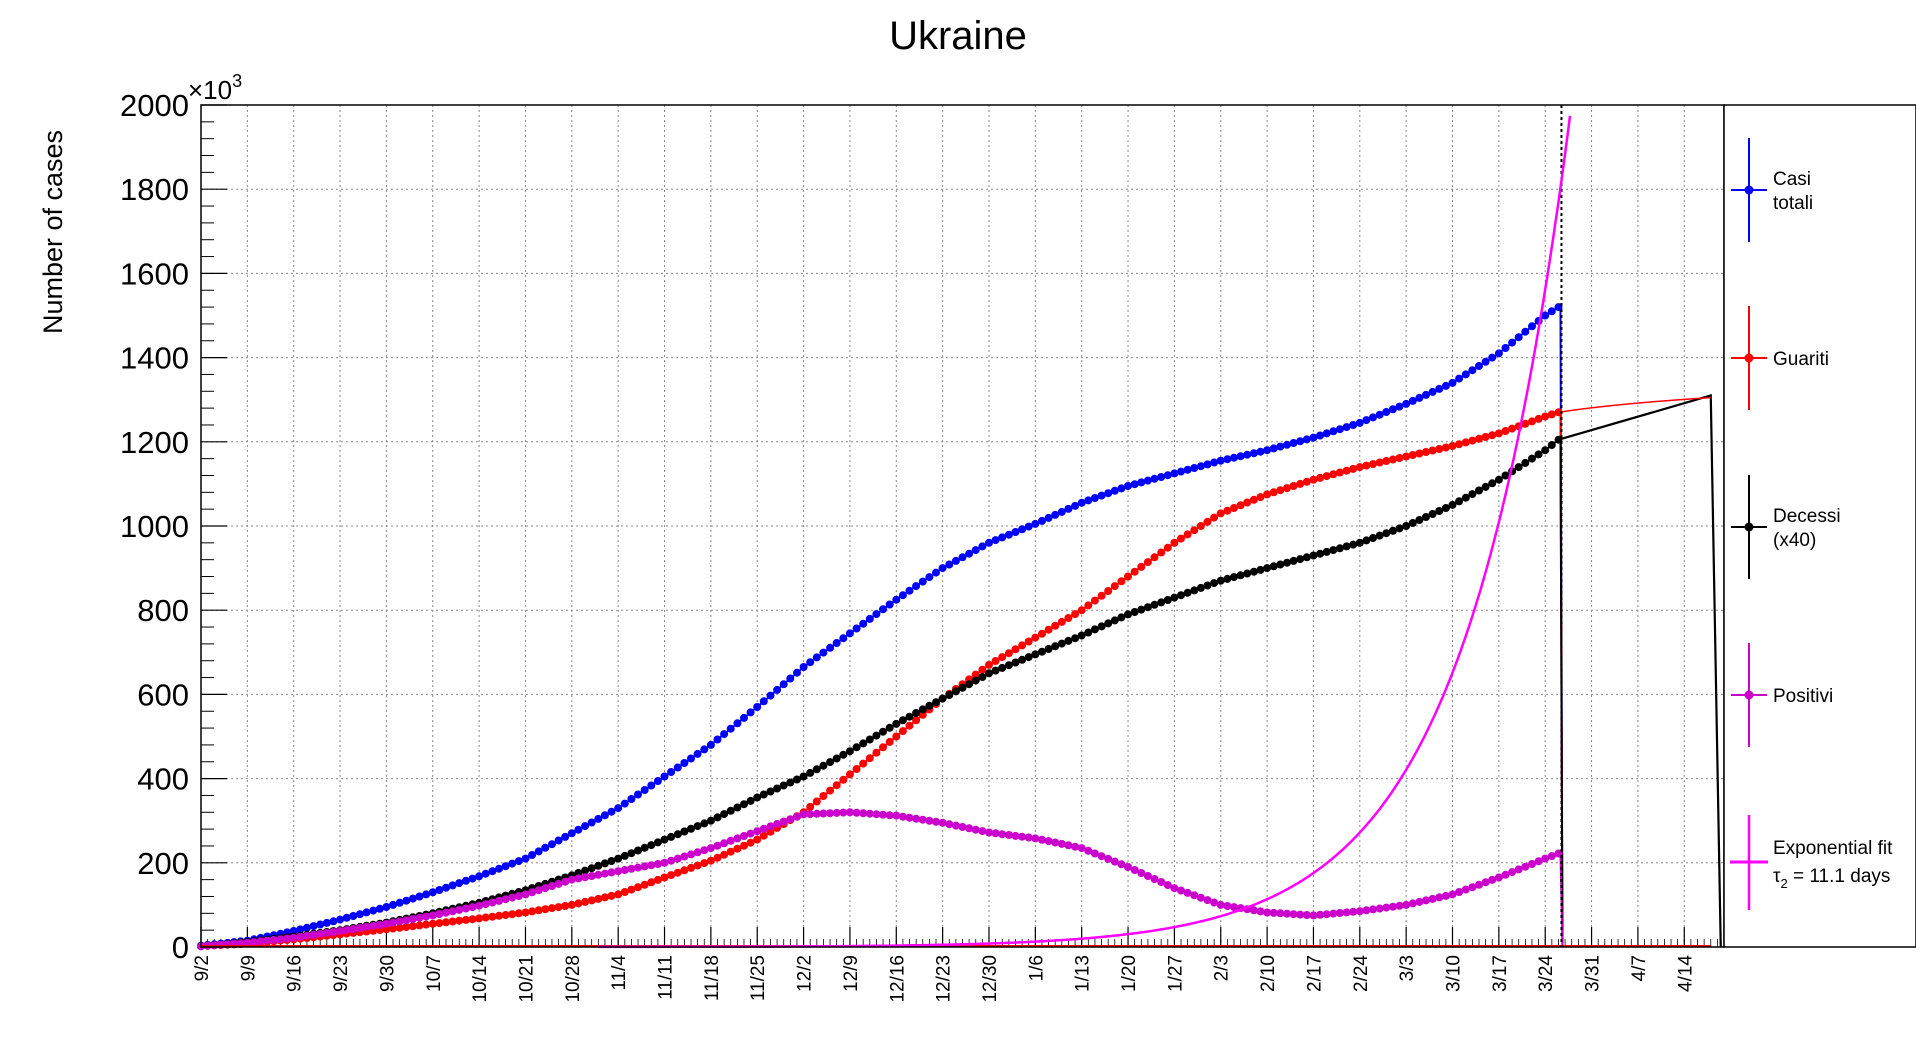  I want to click on x-tick-label: 9/30, so click(387, 973).